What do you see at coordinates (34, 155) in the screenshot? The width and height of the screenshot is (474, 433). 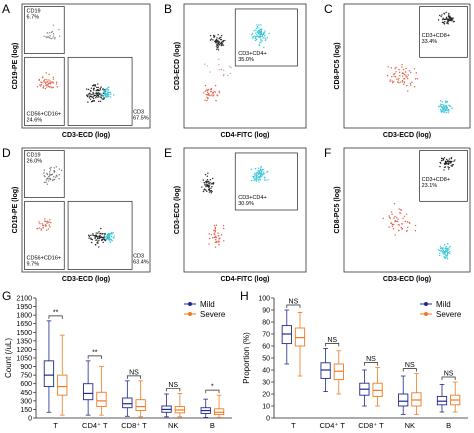 I see `gate-name: CD19` at bounding box center [34, 155].